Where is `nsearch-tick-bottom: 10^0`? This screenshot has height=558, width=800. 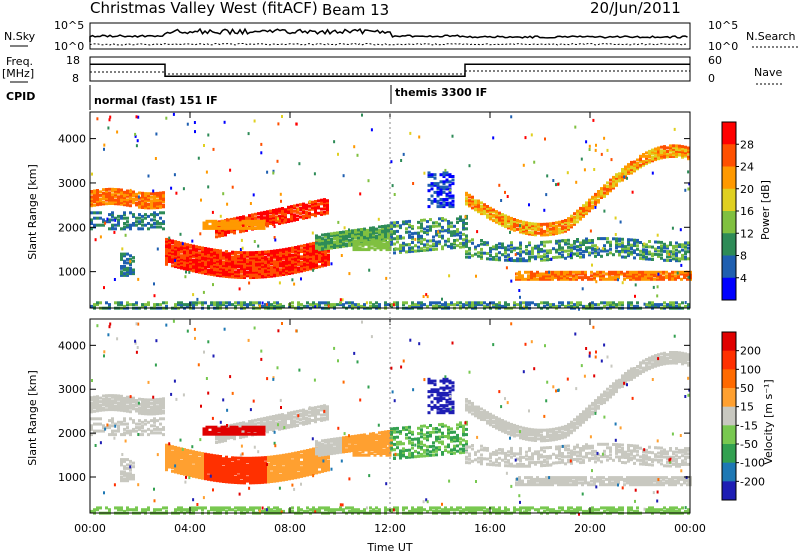 nsearch-tick-bottom: 10^0 is located at coordinates (723, 46).